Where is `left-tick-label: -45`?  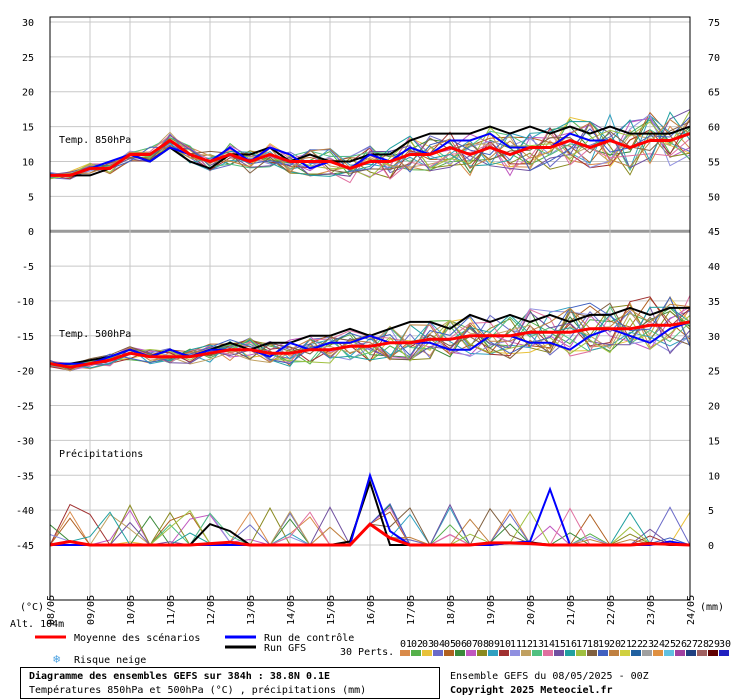
left-tick-label: -45 is located at coordinates (25, 546).